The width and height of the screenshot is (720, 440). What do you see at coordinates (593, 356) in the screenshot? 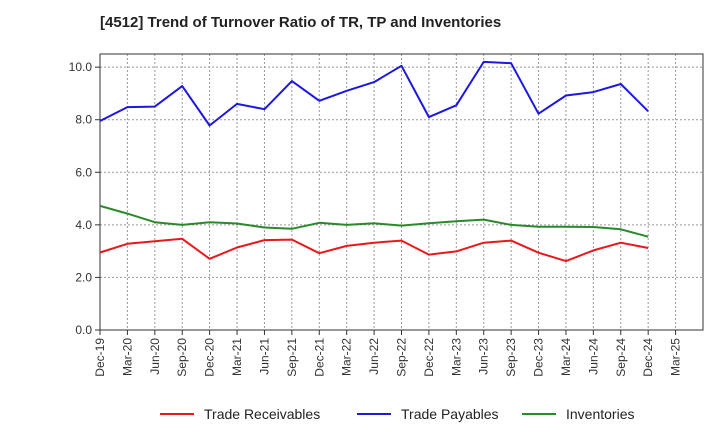
I see `x-tick-label: Jun-24` at bounding box center [593, 356].